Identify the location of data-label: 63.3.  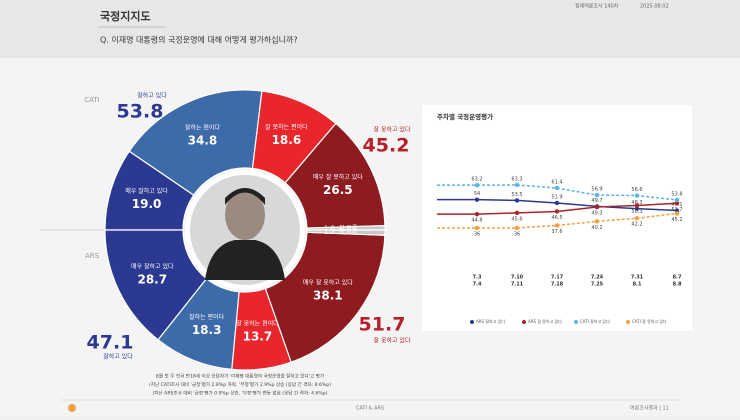
(516, 180).